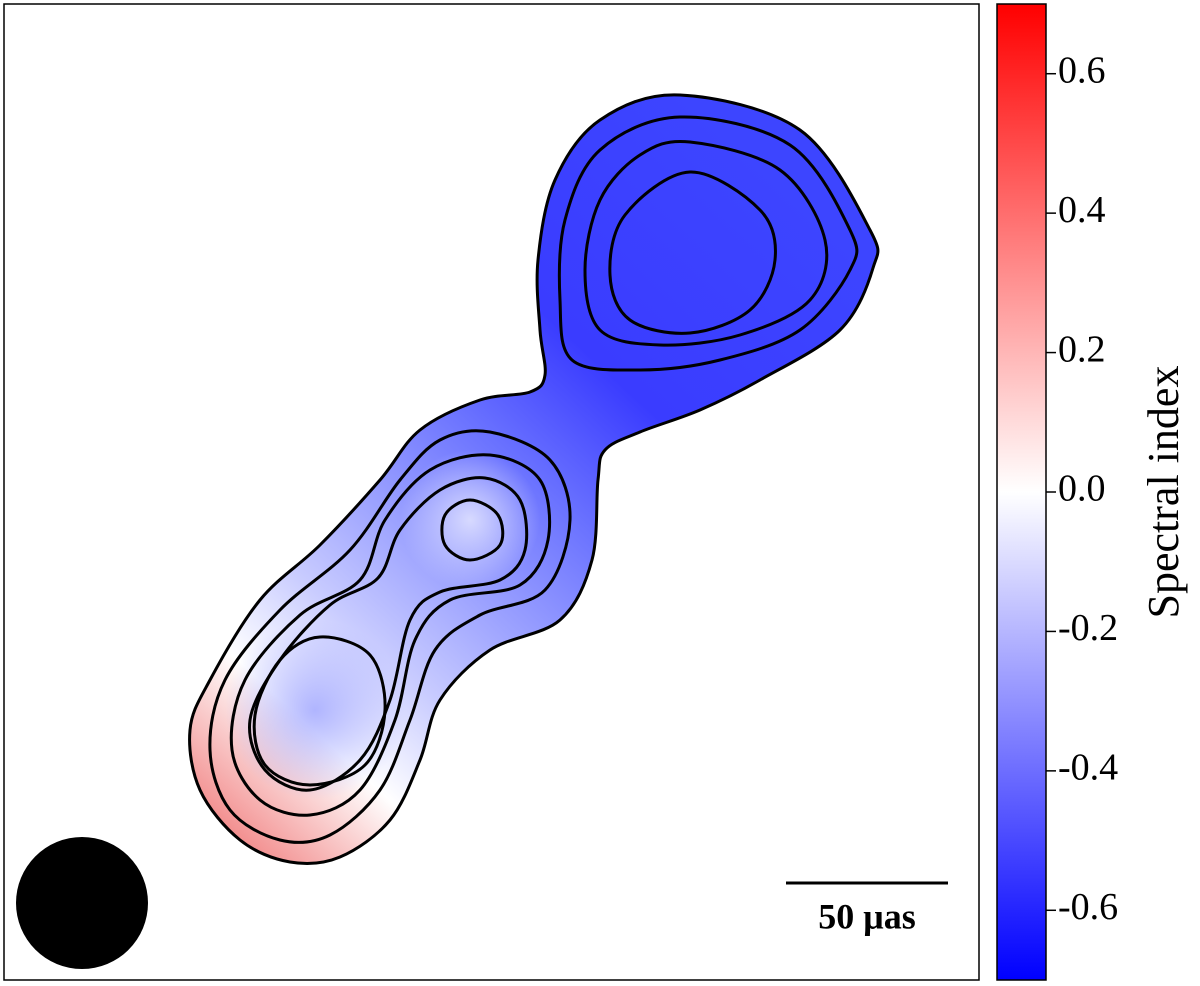  Describe the element at coordinates (1082, 489) in the screenshot. I see `colorbar-tick-label: 0.0` at that location.